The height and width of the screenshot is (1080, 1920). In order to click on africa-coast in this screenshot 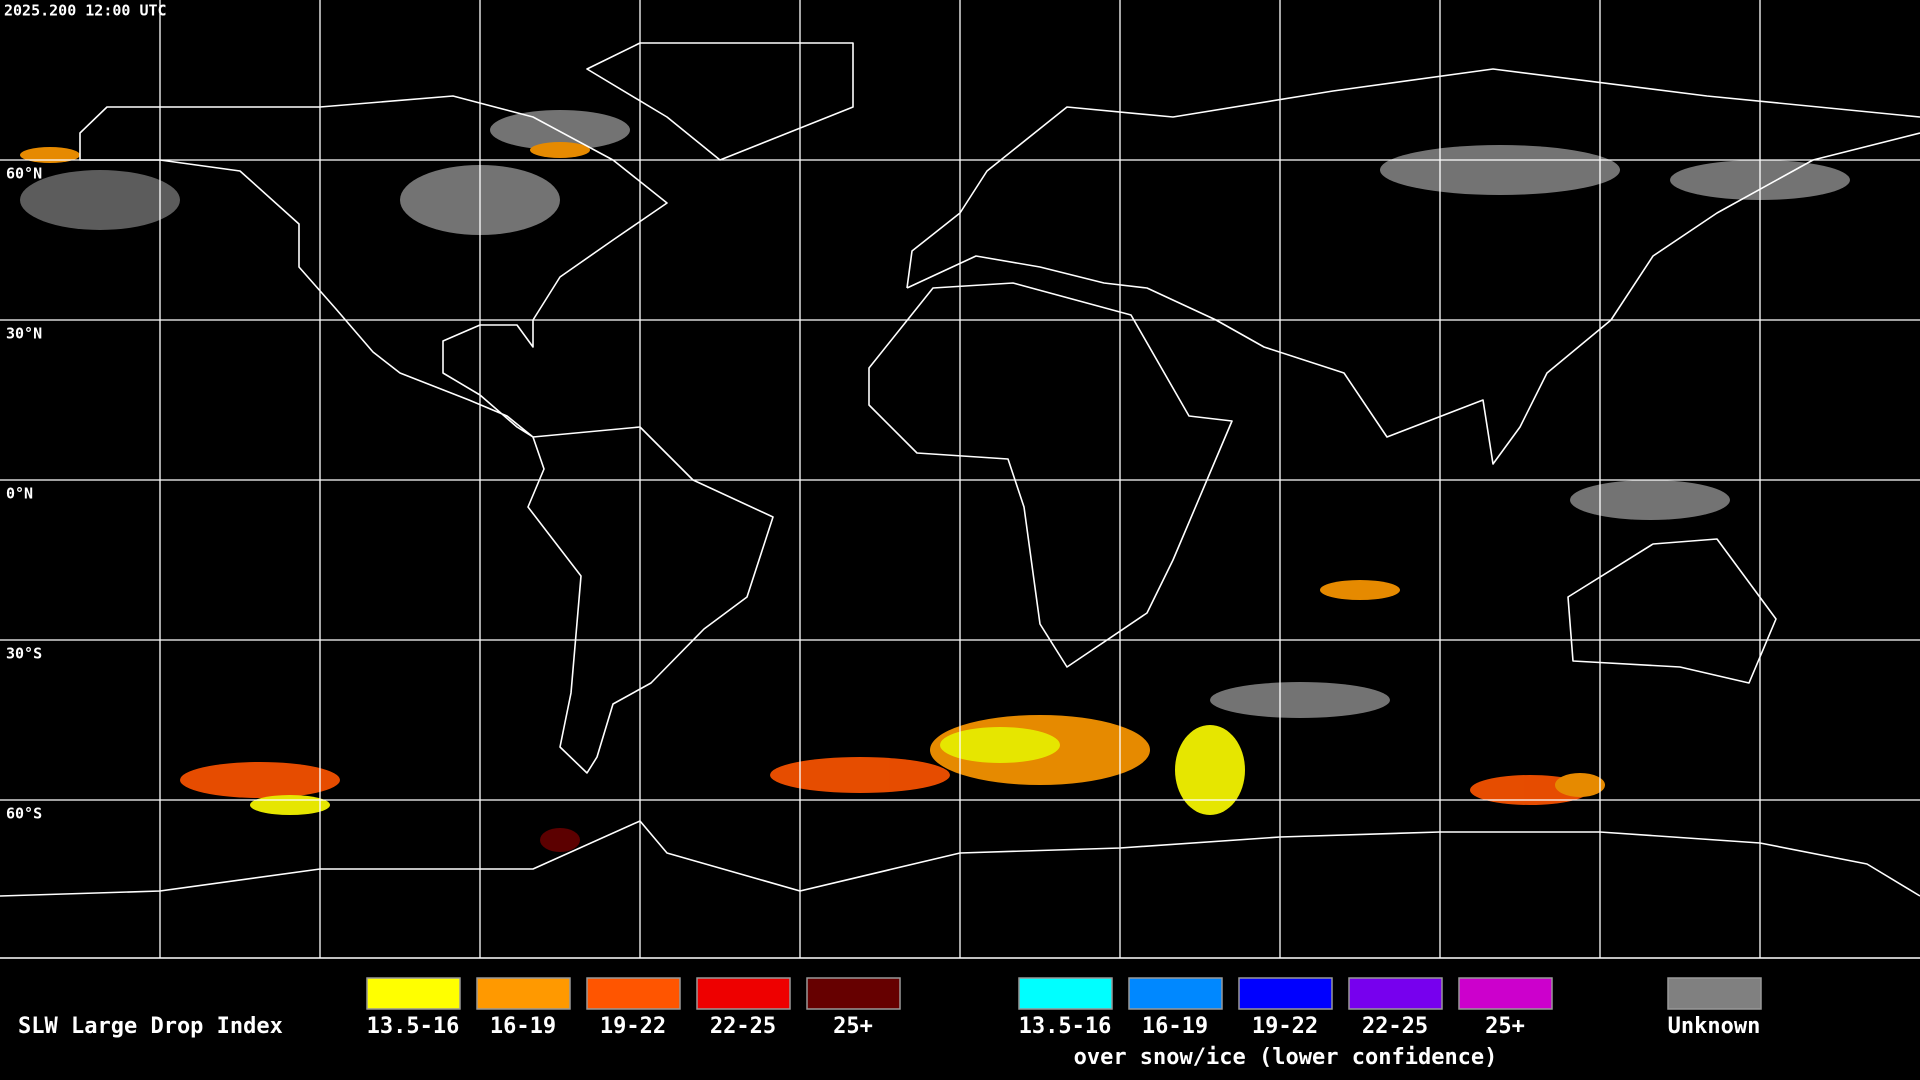, I will do `click(1050, 475)`.